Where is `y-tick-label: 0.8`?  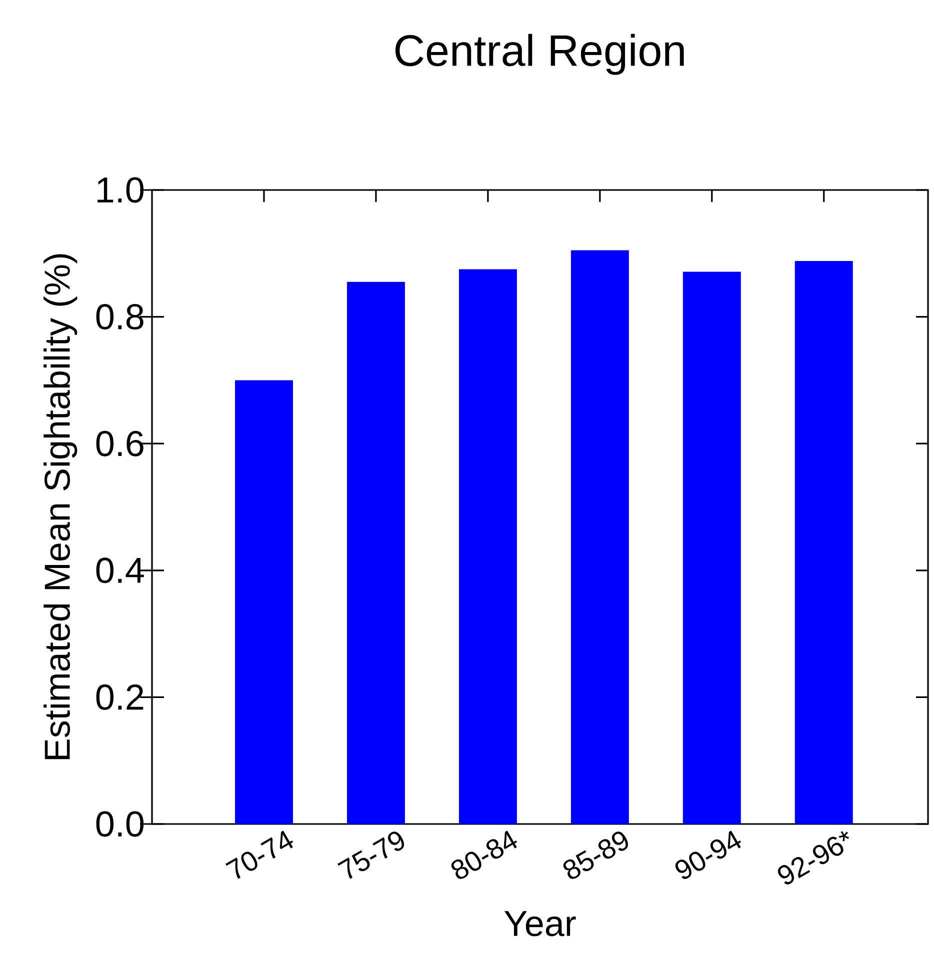
y-tick-label: 0.8 is located at coordinates (120, 317).